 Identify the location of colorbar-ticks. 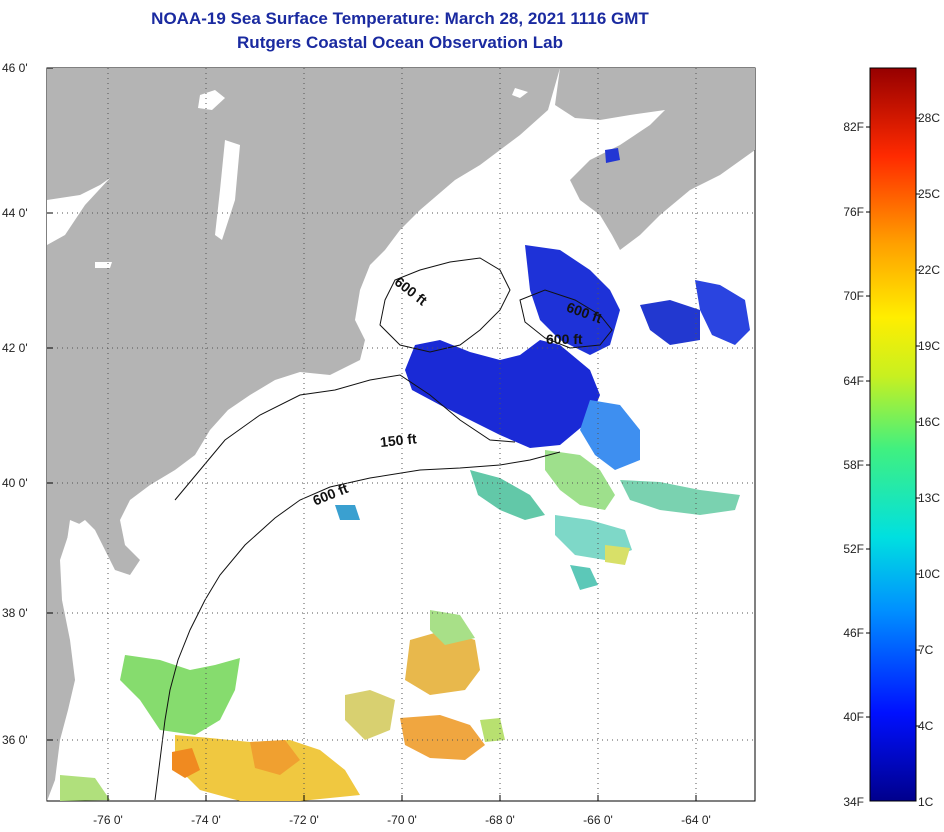
(893, 422).